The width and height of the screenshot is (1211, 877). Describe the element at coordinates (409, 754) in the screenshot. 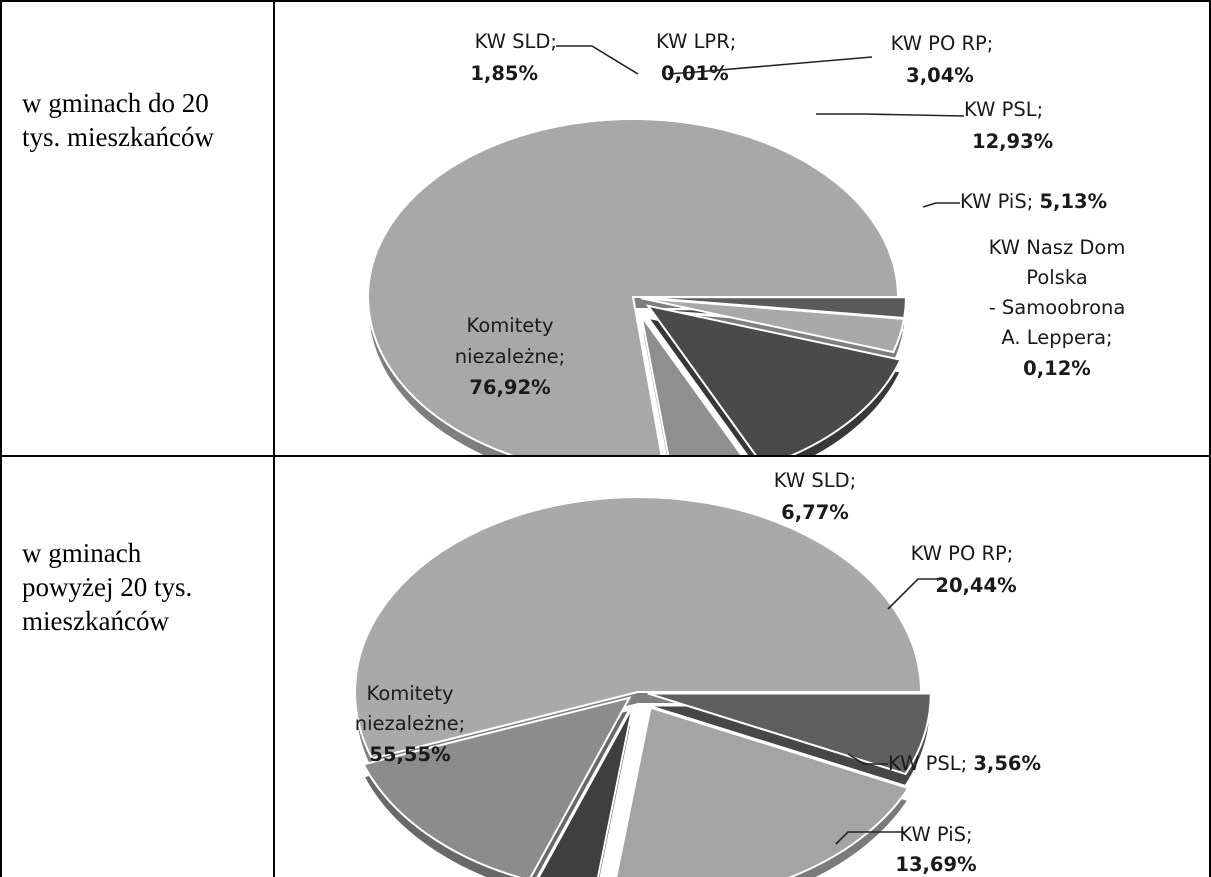

I see `slice-value-komitety-niezalez-ne: 55,55%` at that location.